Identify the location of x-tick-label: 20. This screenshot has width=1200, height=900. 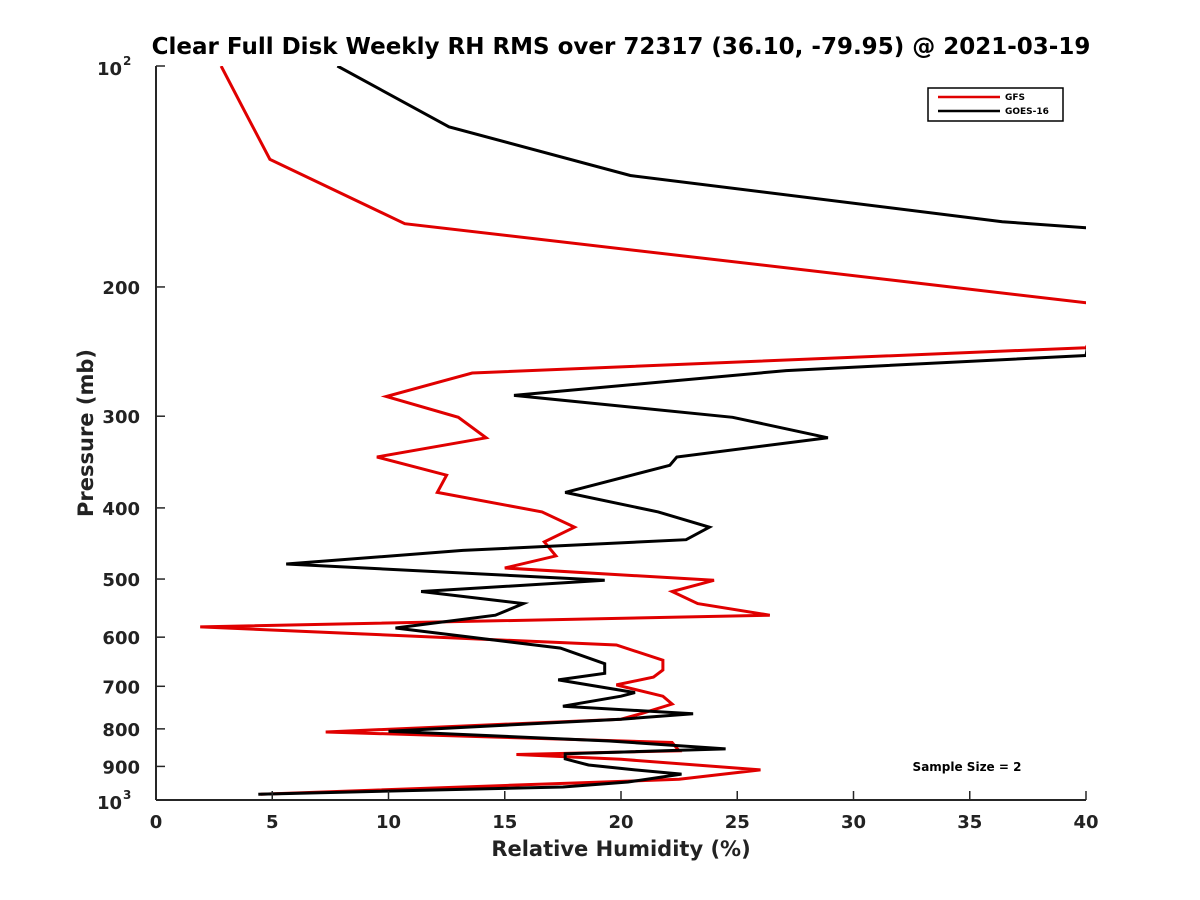
(620, 822).